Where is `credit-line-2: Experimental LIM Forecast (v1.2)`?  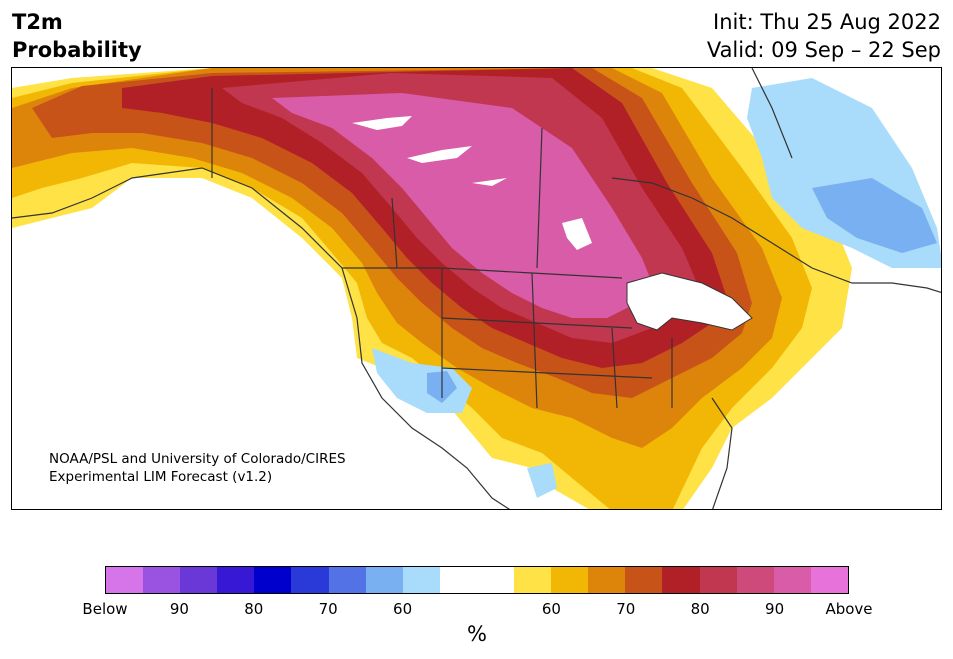 credit-line-2: Experimental LIM Forecast (v1.2) is located at coordinates (161, 477).